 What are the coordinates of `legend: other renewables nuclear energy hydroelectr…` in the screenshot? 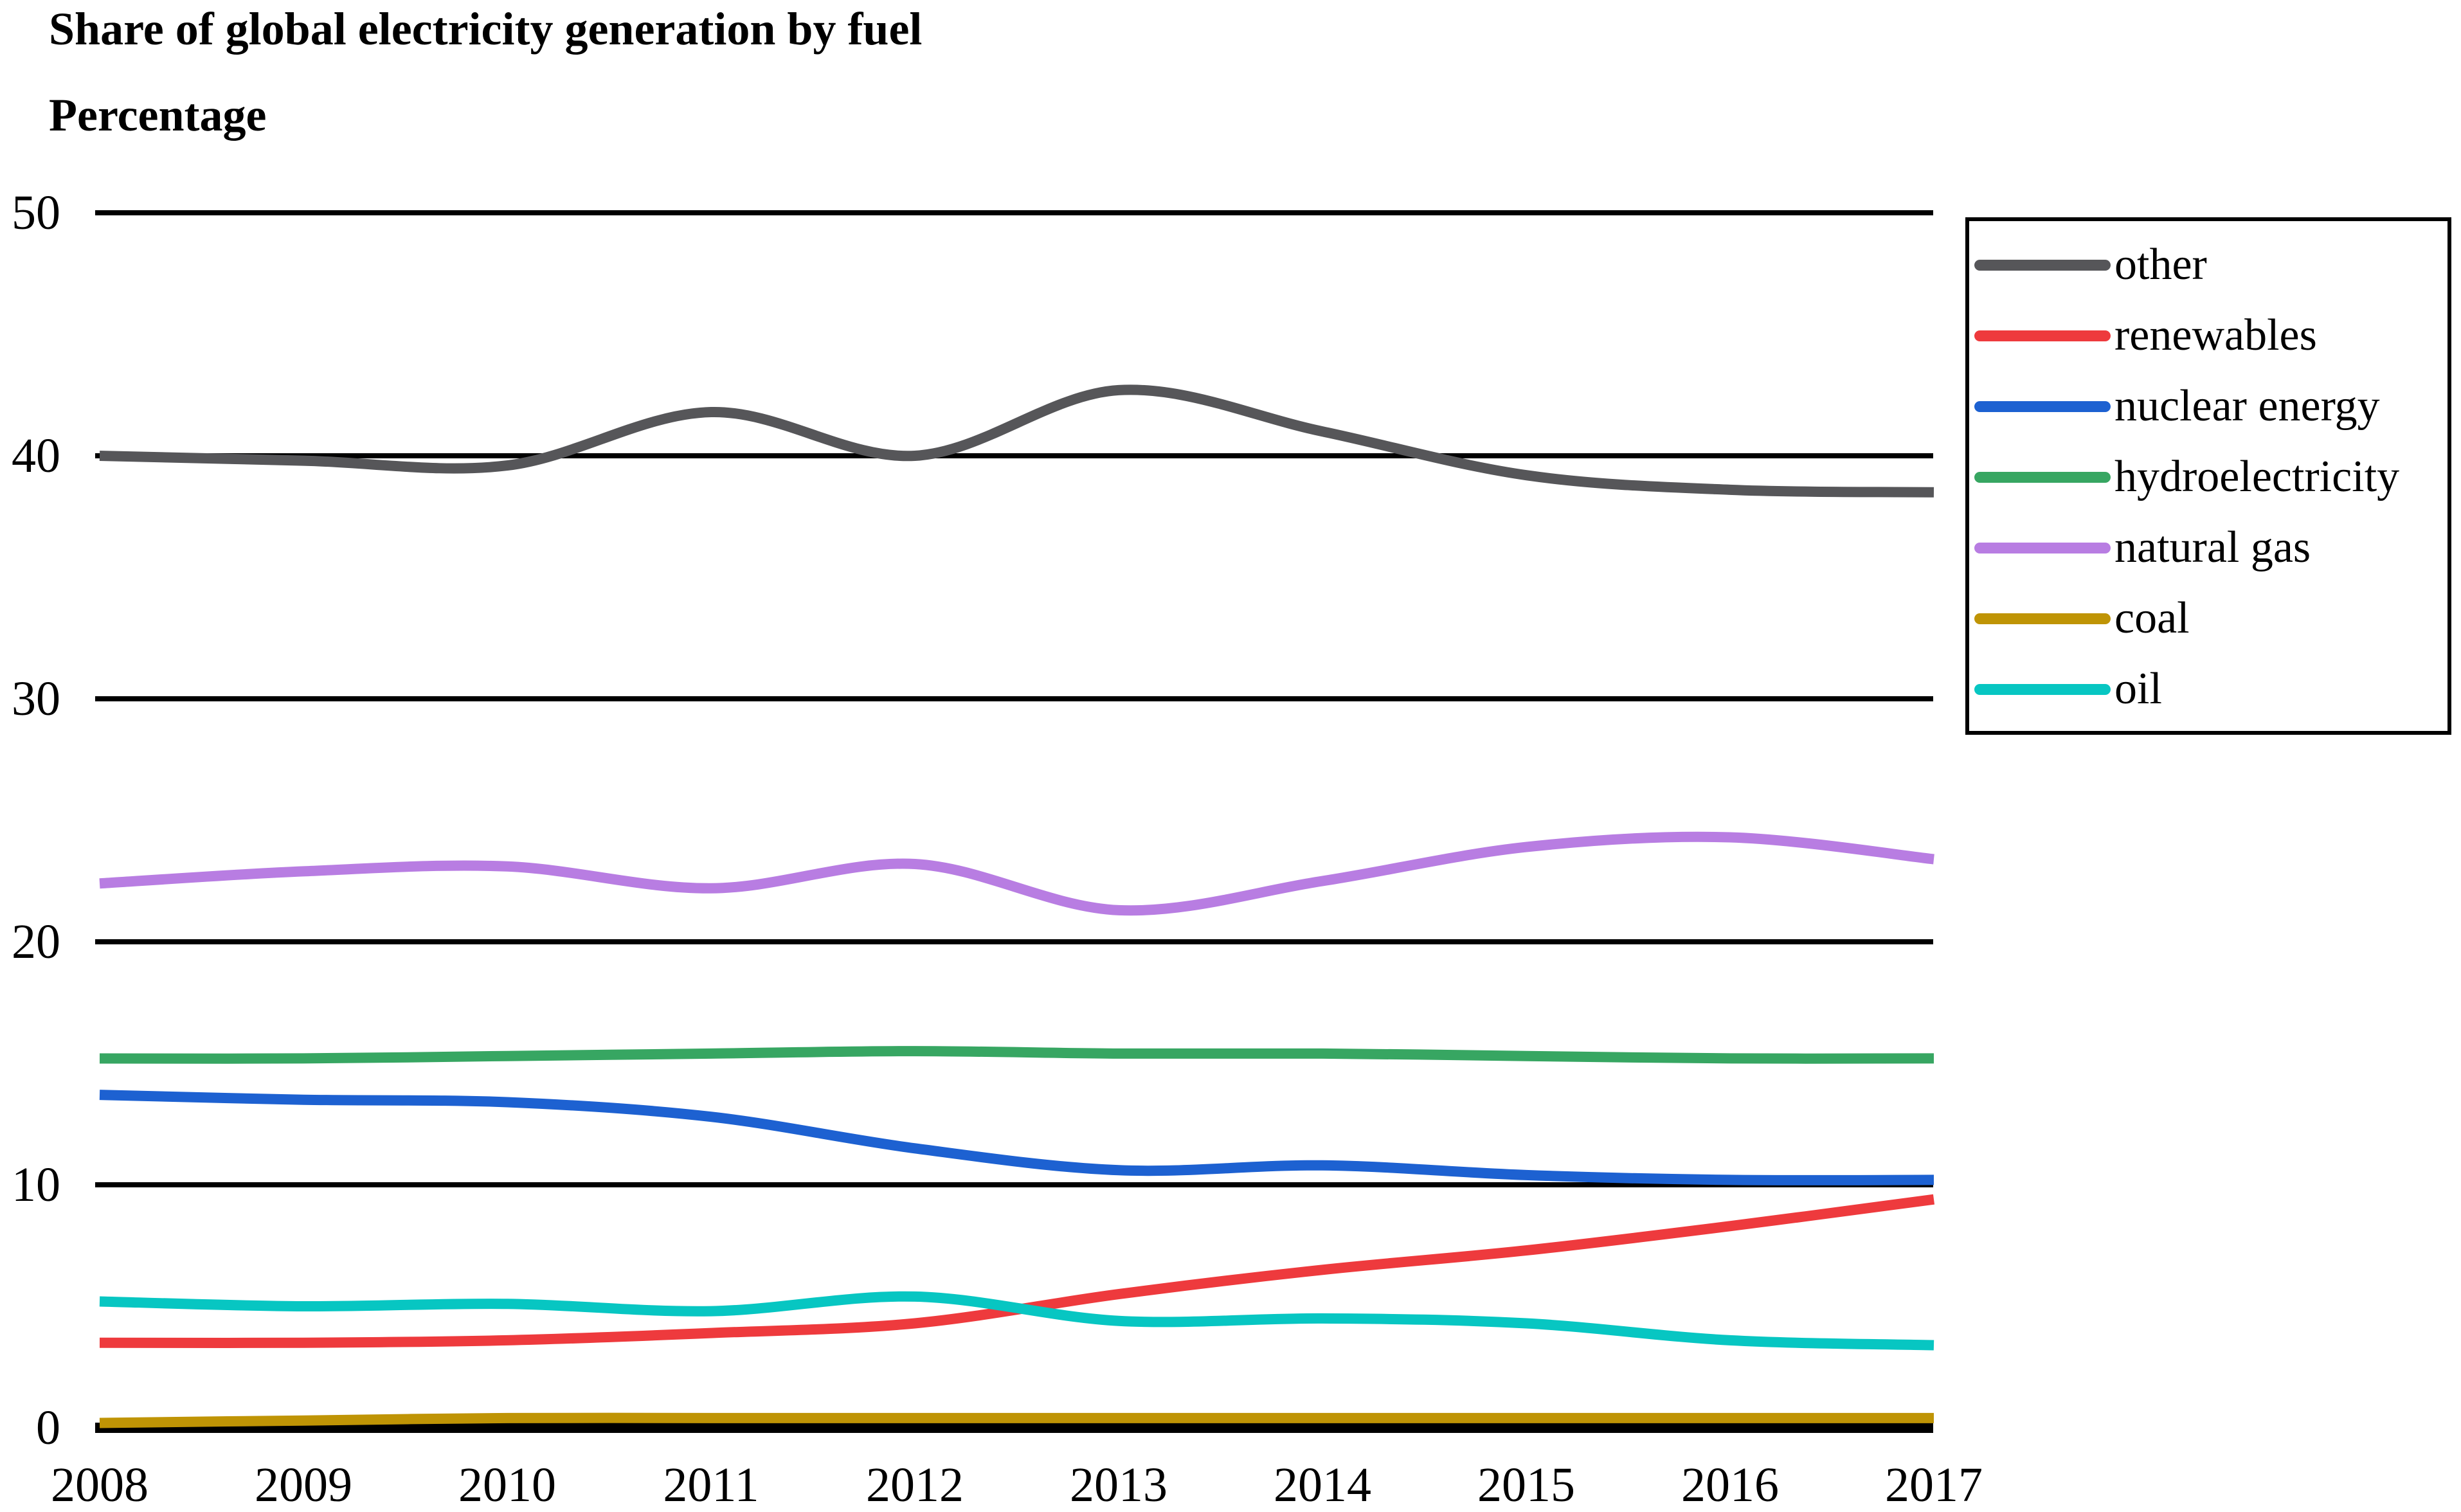 It's located at (2208, 476).